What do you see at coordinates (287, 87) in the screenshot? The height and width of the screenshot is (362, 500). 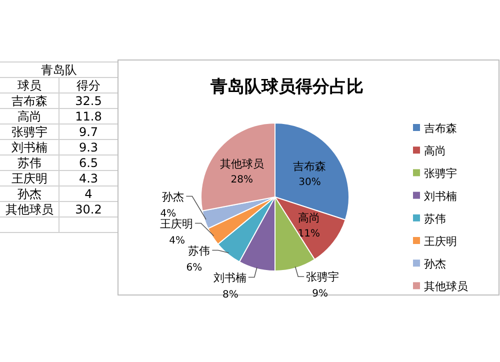 I see `chart-title: 青岛队球员得分占比` at bounding box center [287, 87].